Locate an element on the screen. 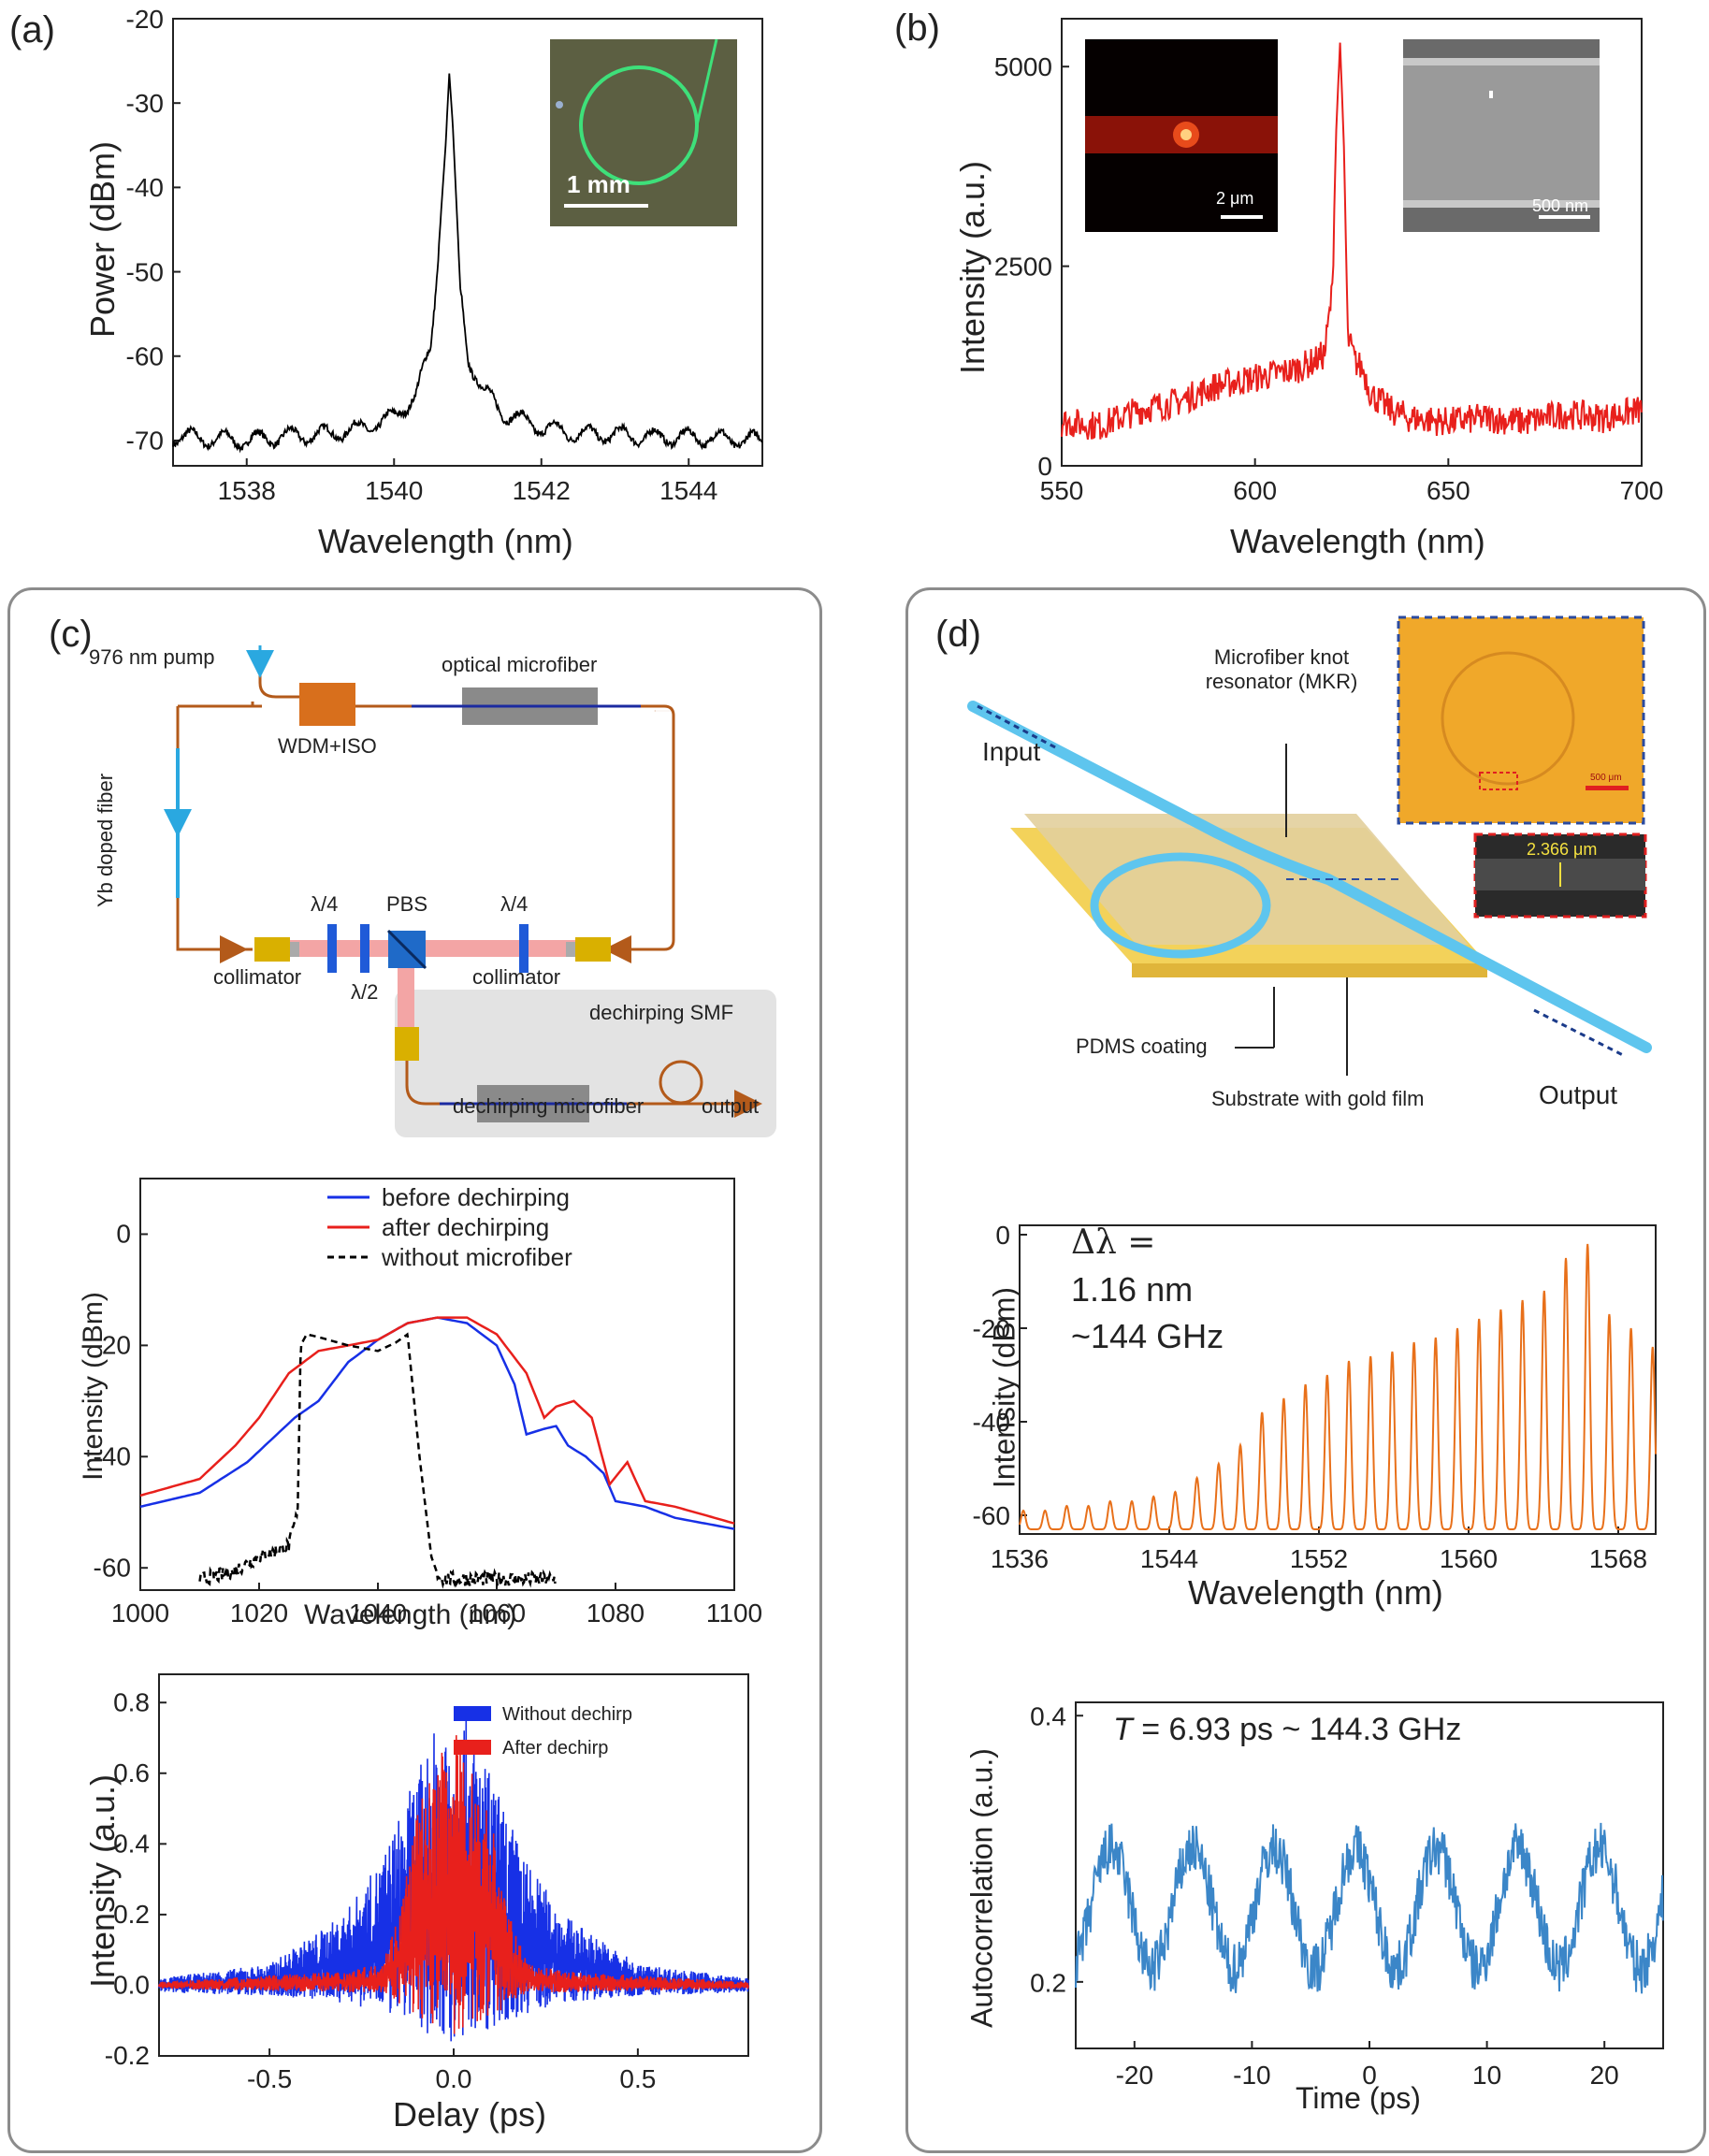 The width and height of the screenshot is (1709, 2156). output-label: output is located at coordinates (731, 1106).